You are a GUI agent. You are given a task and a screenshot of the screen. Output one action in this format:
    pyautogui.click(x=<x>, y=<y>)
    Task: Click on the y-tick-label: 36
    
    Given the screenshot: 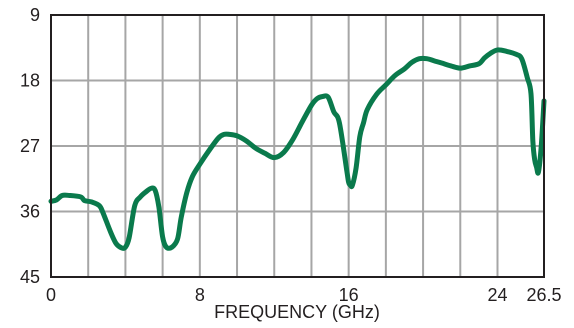 What is the action you would take?
    pyautogui.click(x=30, y=212)
    